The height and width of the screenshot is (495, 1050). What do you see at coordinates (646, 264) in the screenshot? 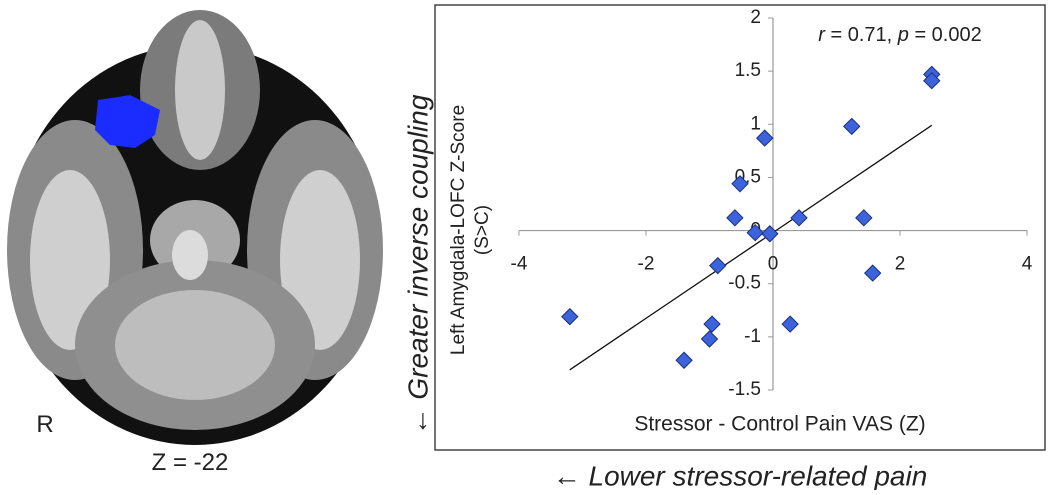
I see `x-tick-label: -2` at bounding box center [646, 264].